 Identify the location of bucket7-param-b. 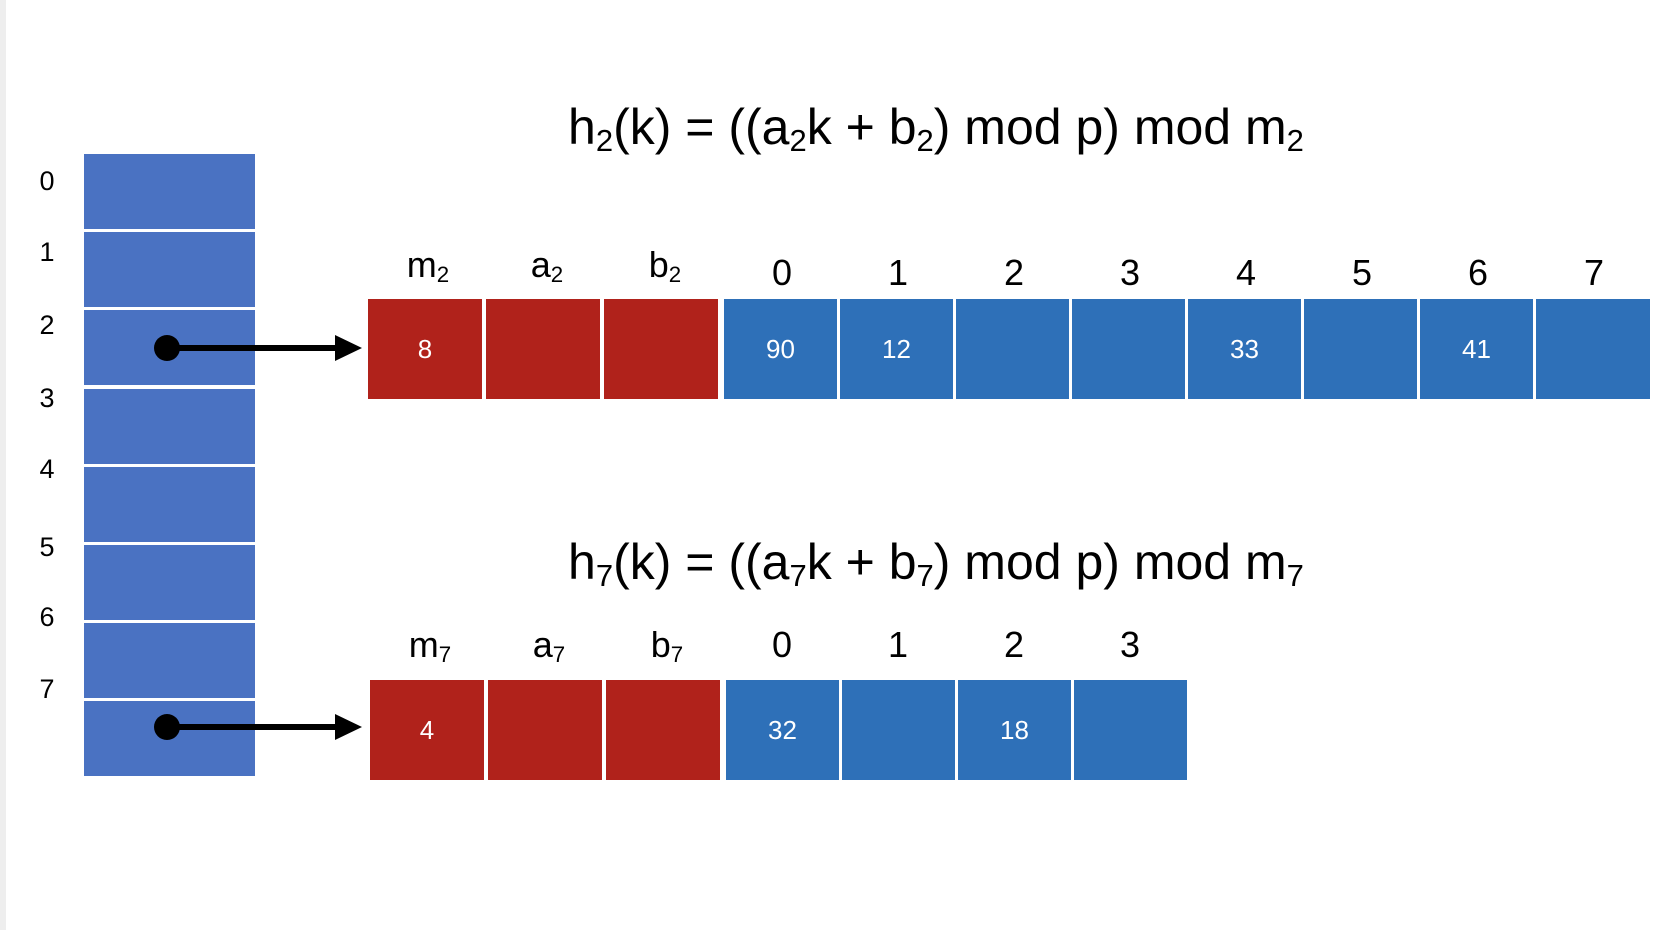
(663, 730).